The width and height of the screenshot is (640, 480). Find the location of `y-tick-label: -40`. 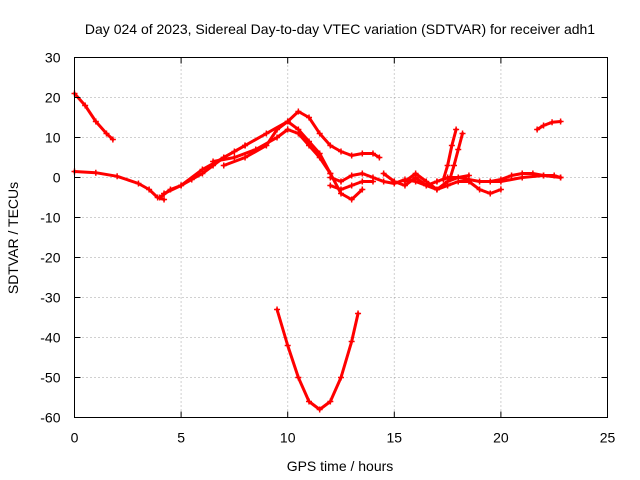

y-tick-label: -40 is located at coordinates (50, 338).